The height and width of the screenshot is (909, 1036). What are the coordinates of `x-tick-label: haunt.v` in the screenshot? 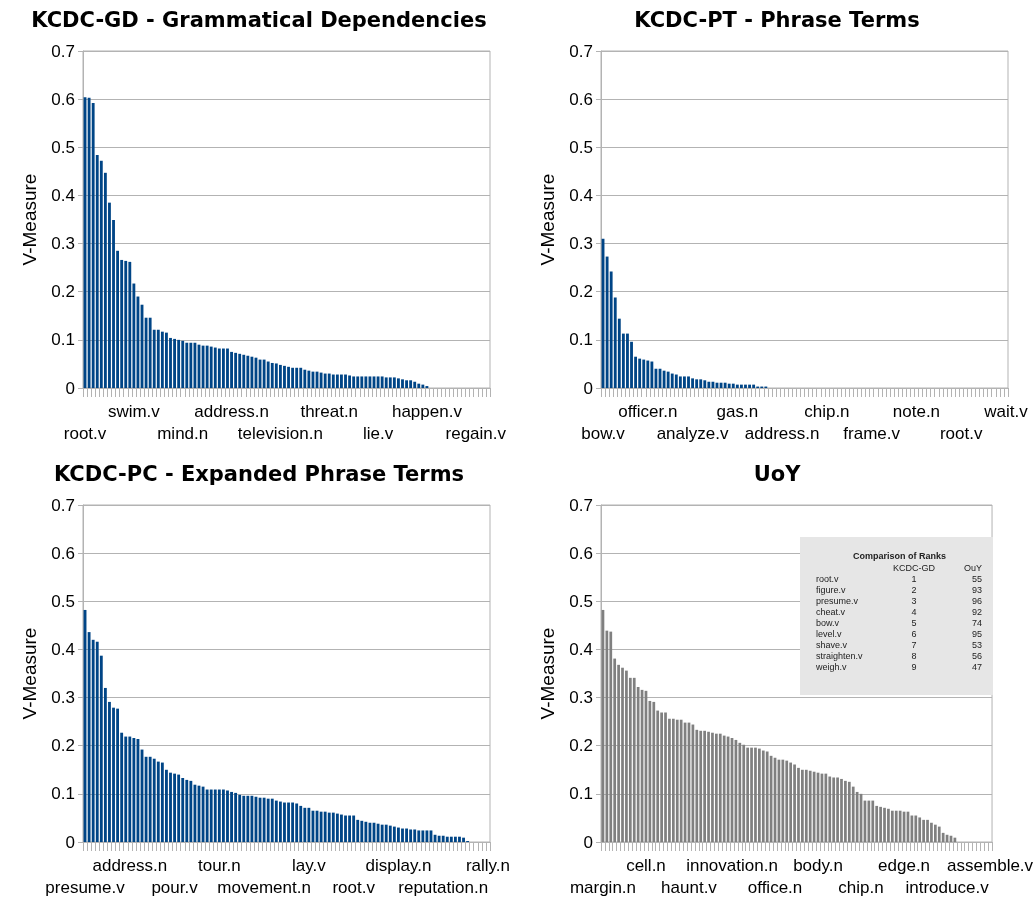 It's located at (689, 887).